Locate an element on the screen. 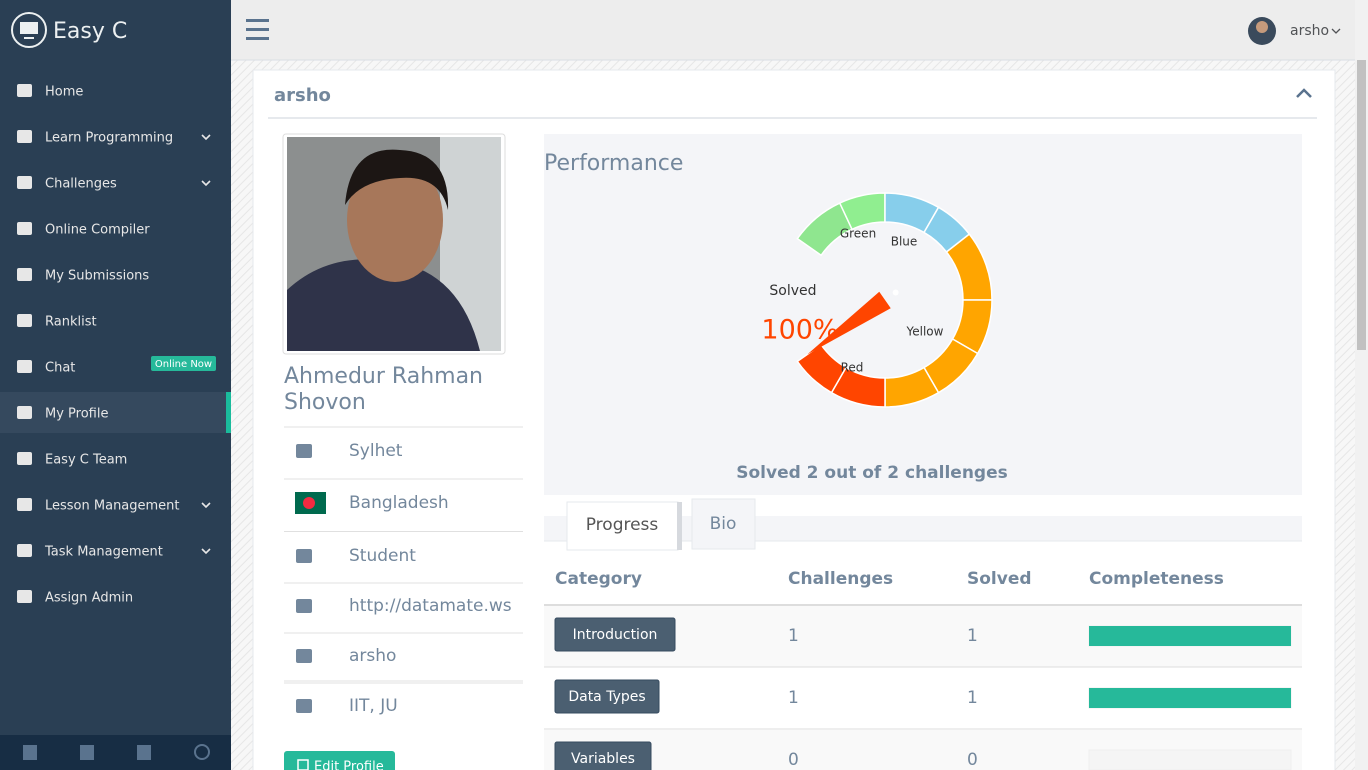 This screenshot has width=1368, height=770. tab-bio: Bio is located at coordinates (723, 524).